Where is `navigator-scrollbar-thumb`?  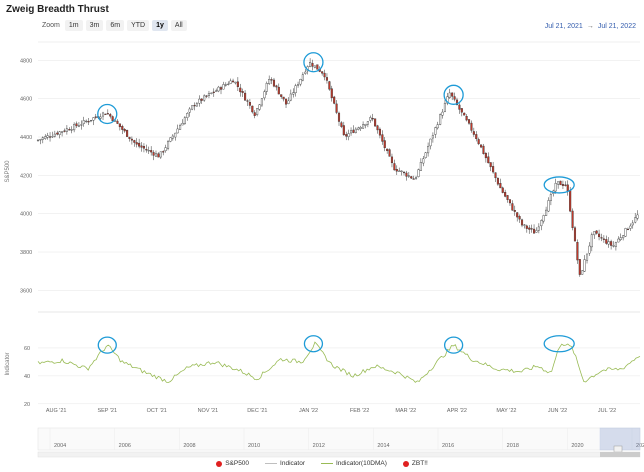 navigator-scrollbar-thumb is located at coordinates (620, 454).